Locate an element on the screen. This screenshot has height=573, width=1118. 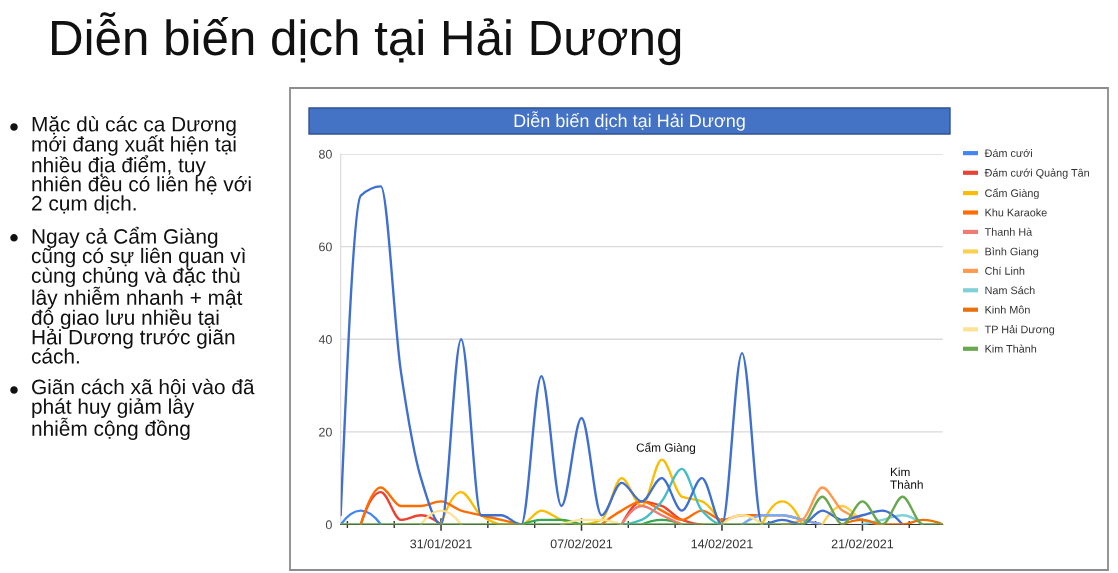
text: Mặc dù các ca Dương mới đang xuất hiện tại nhiều địa điểm, tuy nhiên đều có liên hệ với 2 cụm dịch. is located at coordinates (141, 165).